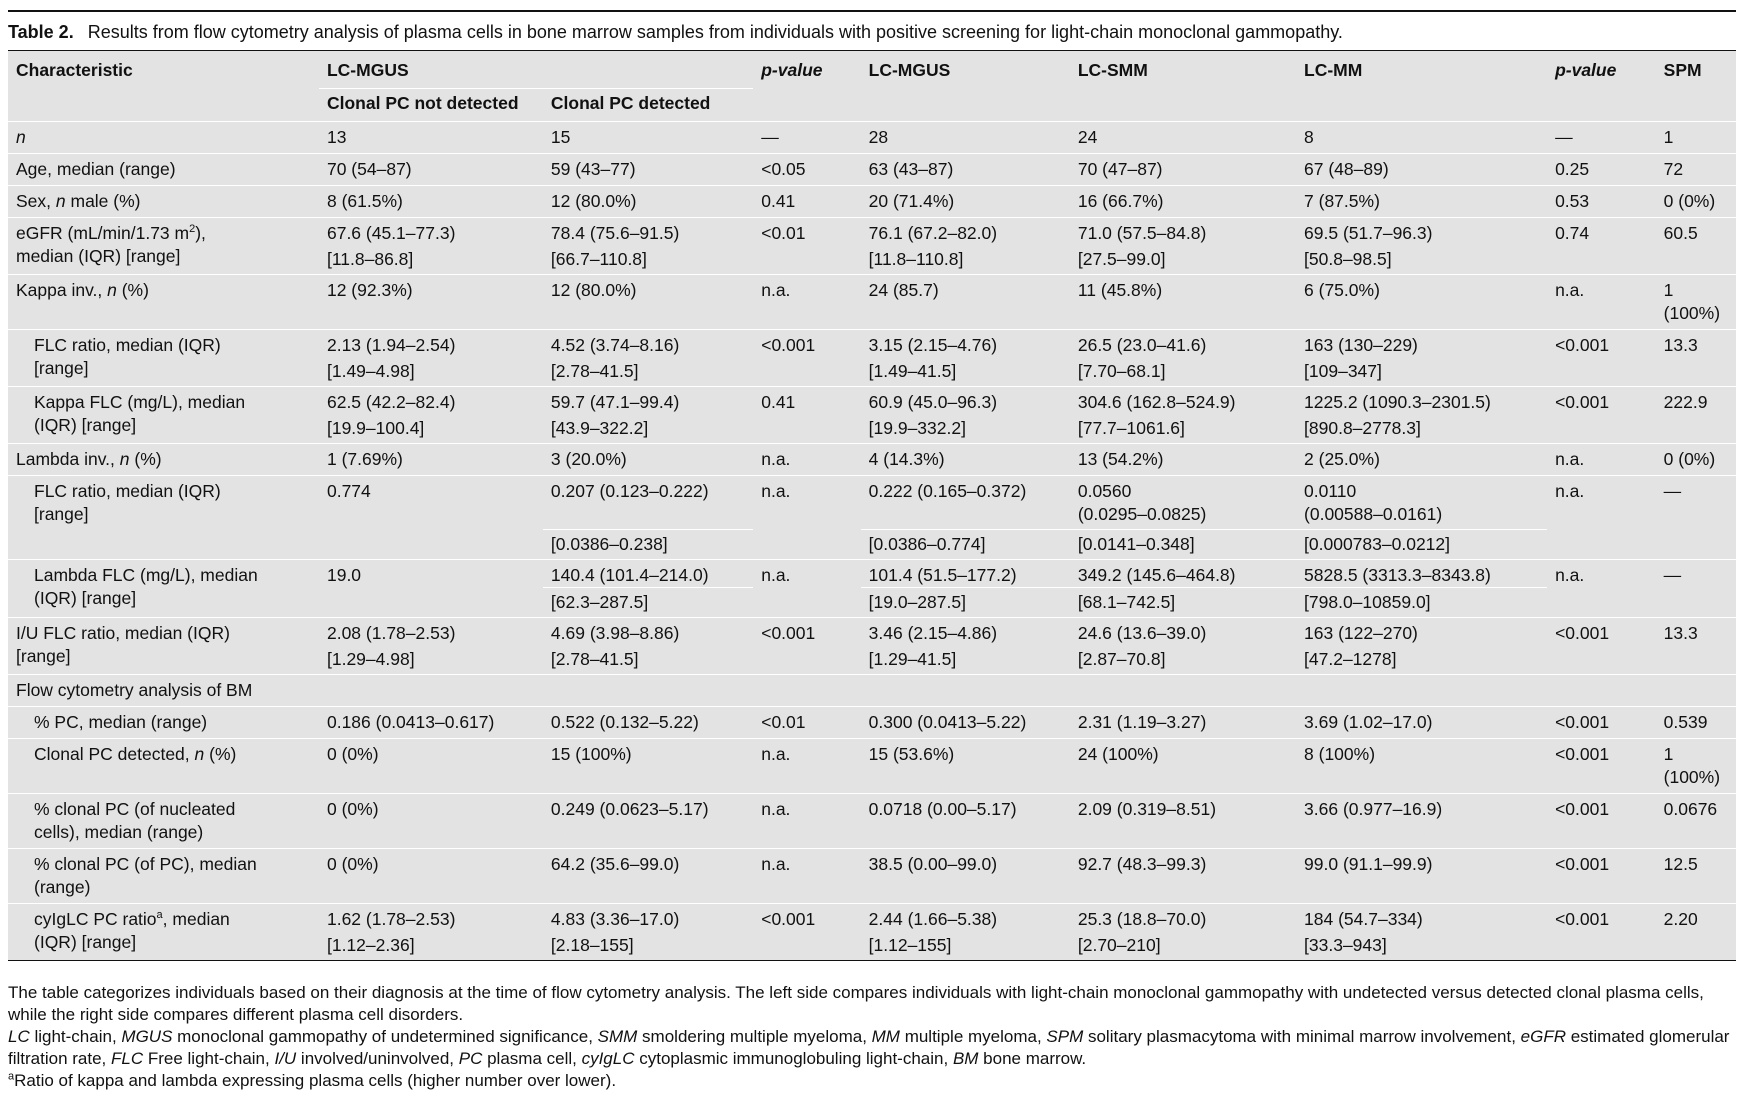  I want to click on table-cell: 3 (20.0%), so click(648, 459).